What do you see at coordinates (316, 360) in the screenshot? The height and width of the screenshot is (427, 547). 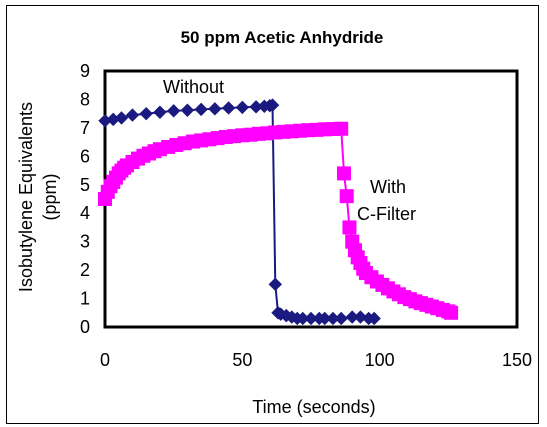 I see `x-tick-labels: 0 50 100 150` at bounding box center [316, 360].